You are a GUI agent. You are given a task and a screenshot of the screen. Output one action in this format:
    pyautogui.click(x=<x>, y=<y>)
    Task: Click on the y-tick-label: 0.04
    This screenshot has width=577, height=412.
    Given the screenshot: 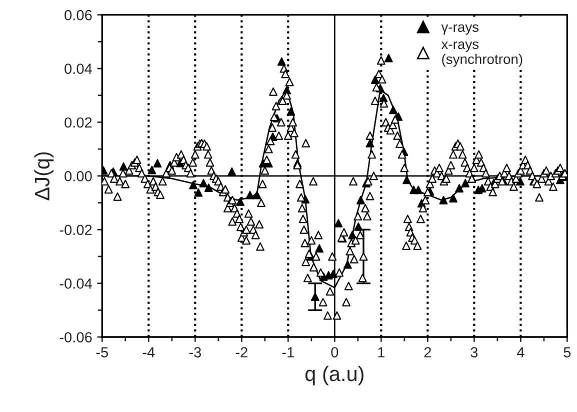 What is the action you would take?
    pyautogui.click(x=78, y=69)
    